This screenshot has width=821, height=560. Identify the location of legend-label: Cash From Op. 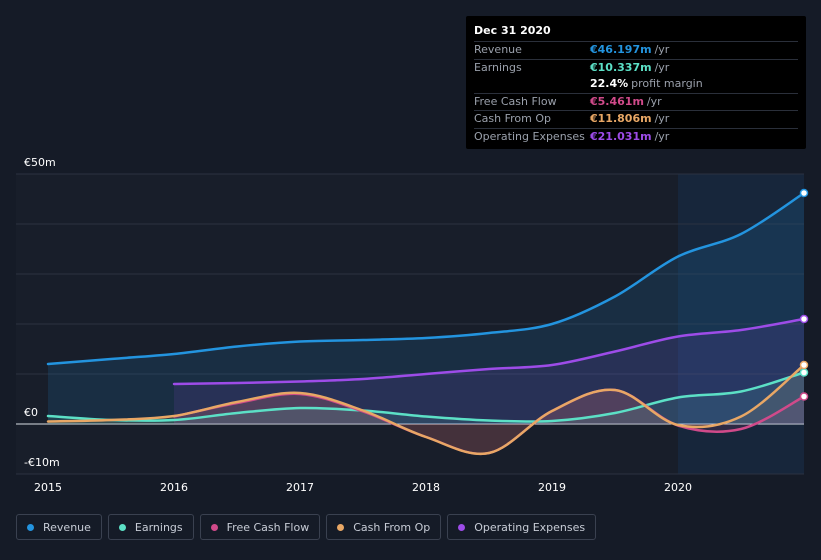
(392, 527).